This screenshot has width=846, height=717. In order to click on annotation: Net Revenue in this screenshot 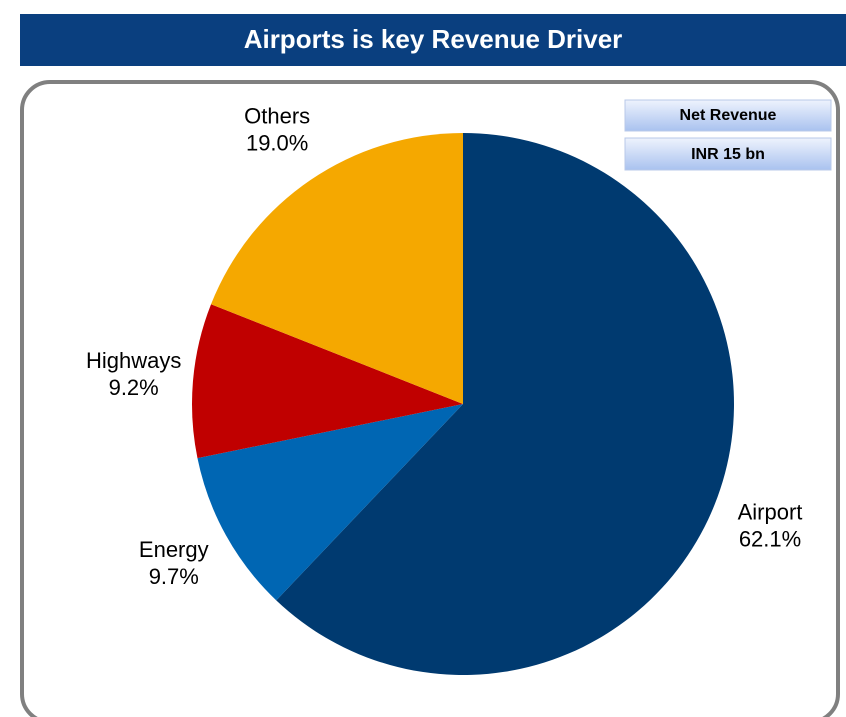, I will do `click(728, 115)`.